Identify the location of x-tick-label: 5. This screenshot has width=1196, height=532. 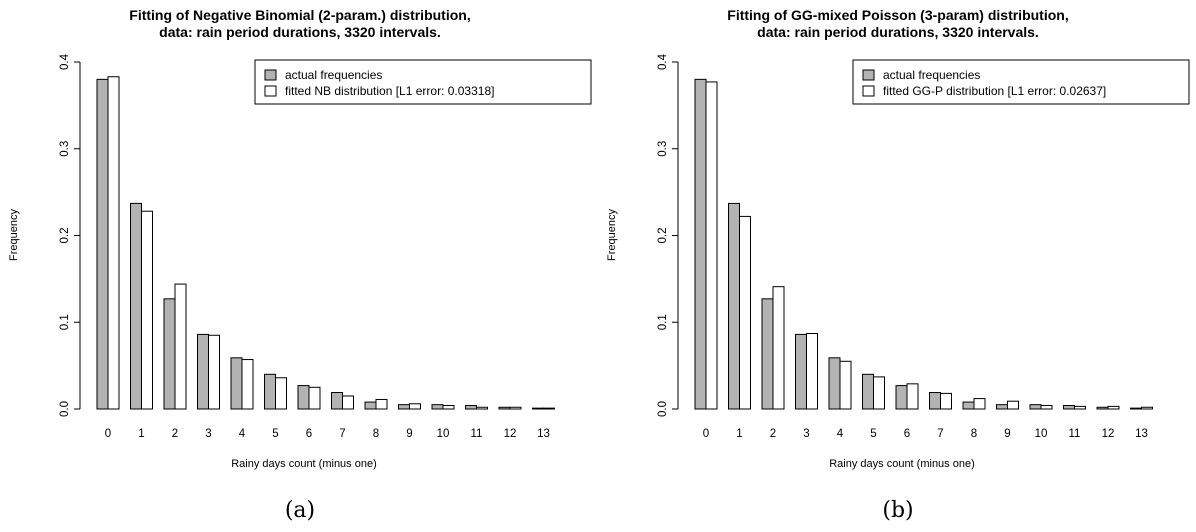
(873, 434).